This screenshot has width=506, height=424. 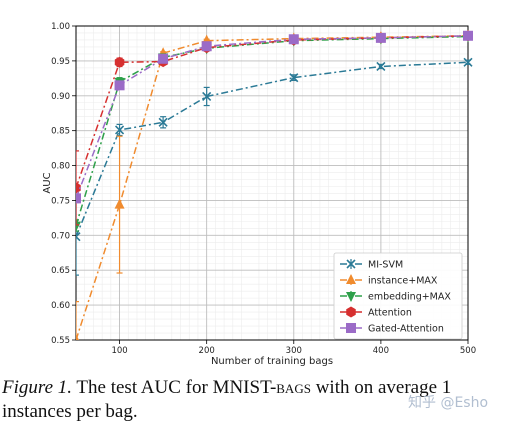 I want to click on caption-smallcaps: bags, so click(x=293, y=387).